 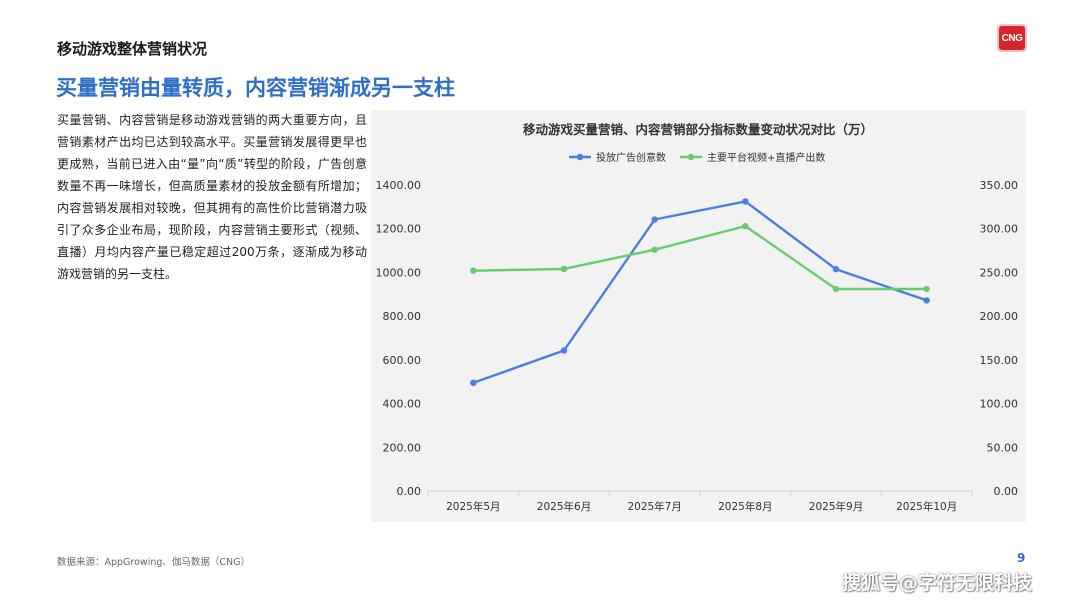 I want to click on y-right-tick-label: 150.00, so click(x=999, y=360).